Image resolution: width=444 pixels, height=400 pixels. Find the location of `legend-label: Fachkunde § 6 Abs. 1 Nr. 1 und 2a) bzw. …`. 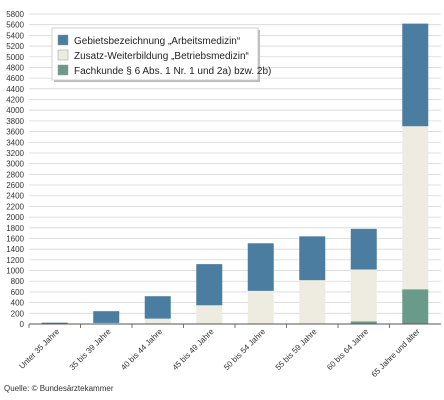

legend-label: Fachkunde § 6 Abs. 1 Nr. 1 und 2a) bzw. … is located at coordinates (172, 71).